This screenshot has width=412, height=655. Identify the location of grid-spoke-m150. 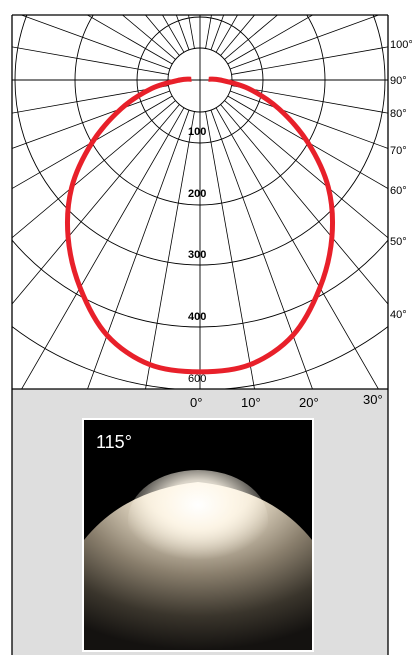
(173, 34).